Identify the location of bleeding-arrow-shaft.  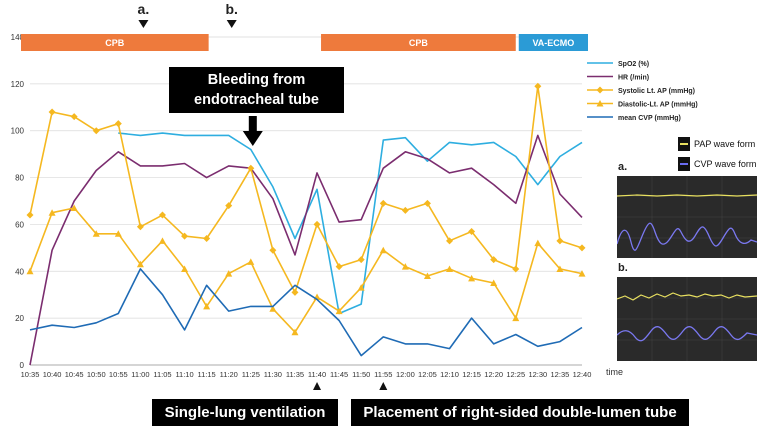
(252, 124).